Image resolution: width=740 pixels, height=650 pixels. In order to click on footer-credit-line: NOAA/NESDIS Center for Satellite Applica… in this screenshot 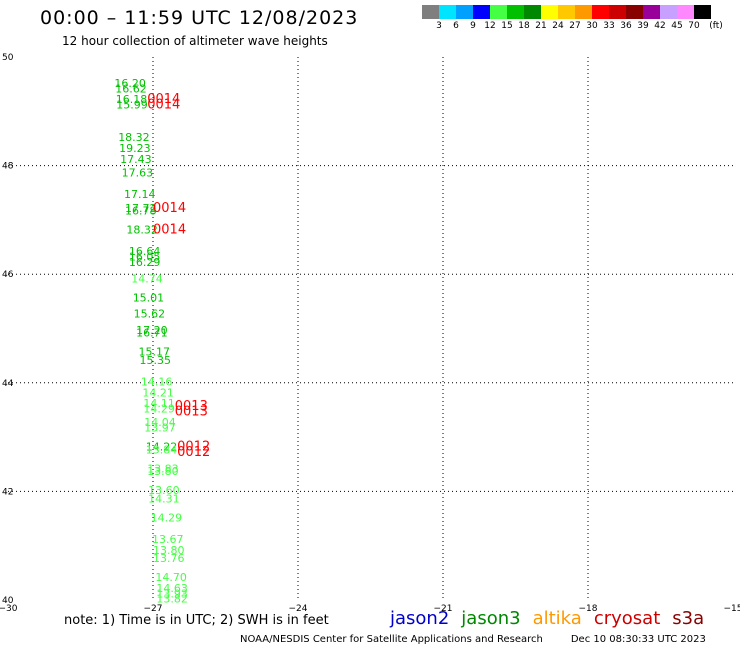, I will do `click(473, 639)`.